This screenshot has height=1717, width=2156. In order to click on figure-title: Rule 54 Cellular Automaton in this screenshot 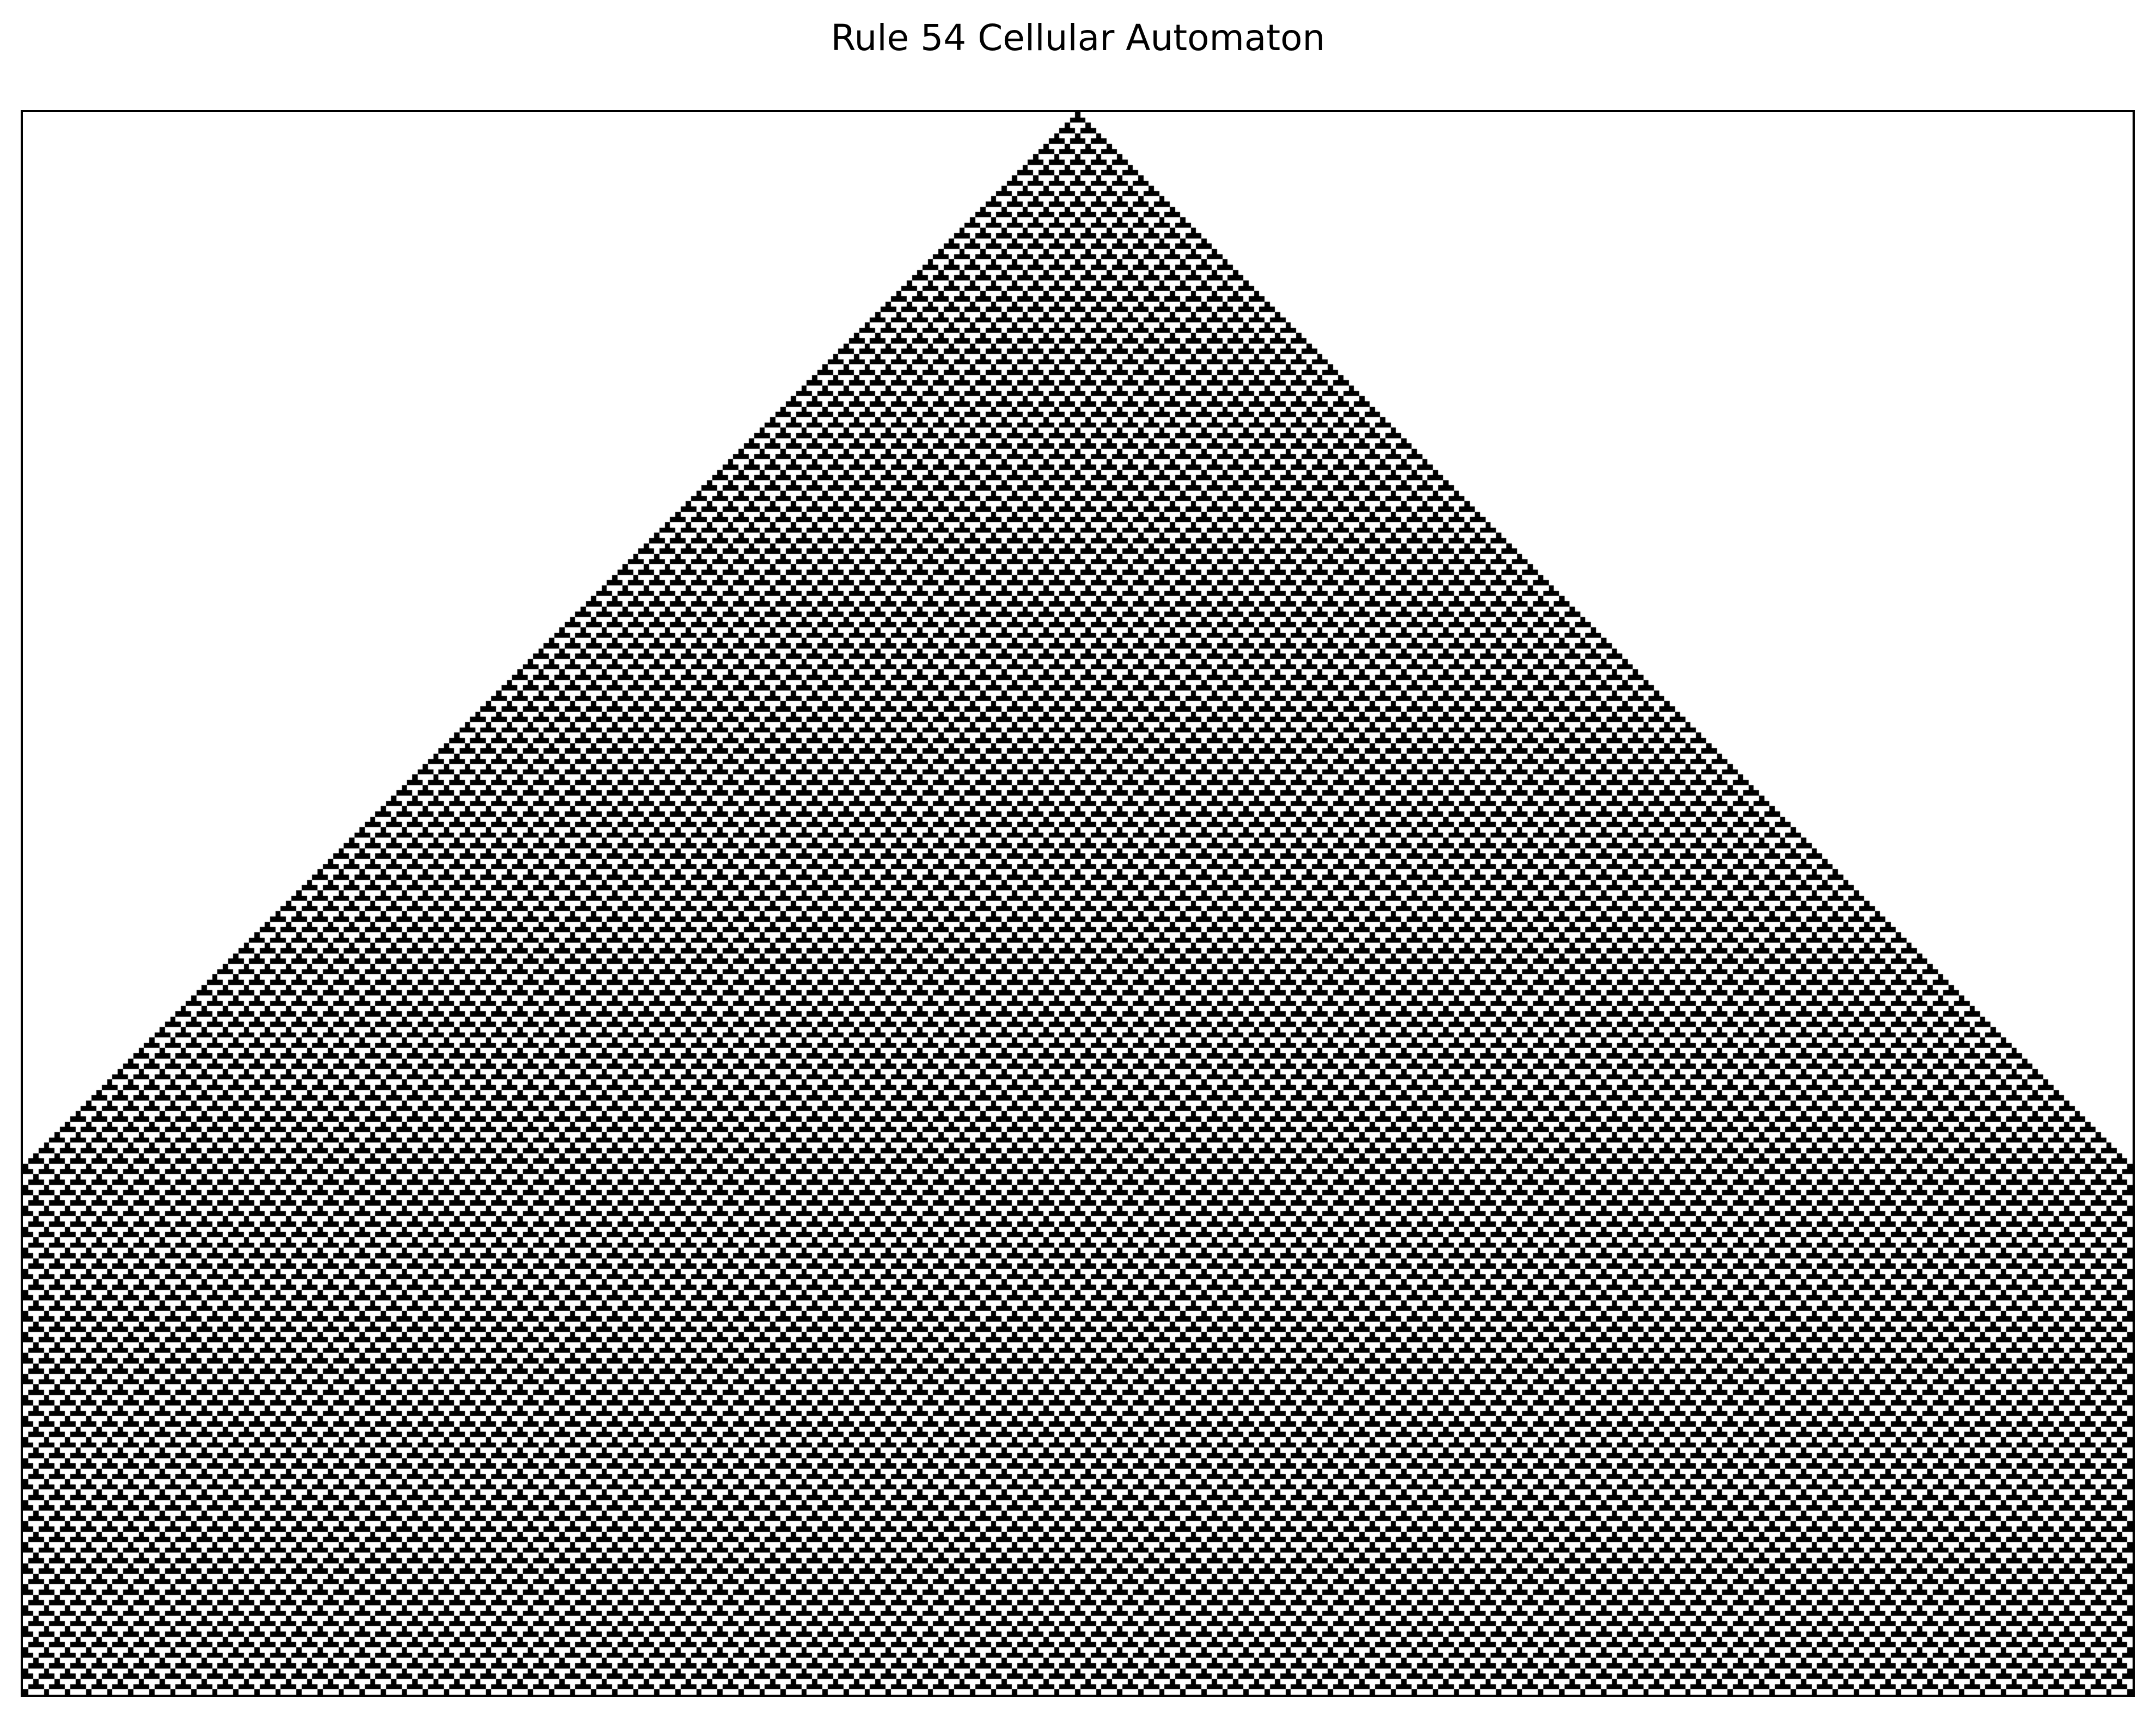, I will do `click(1078, 38)`.